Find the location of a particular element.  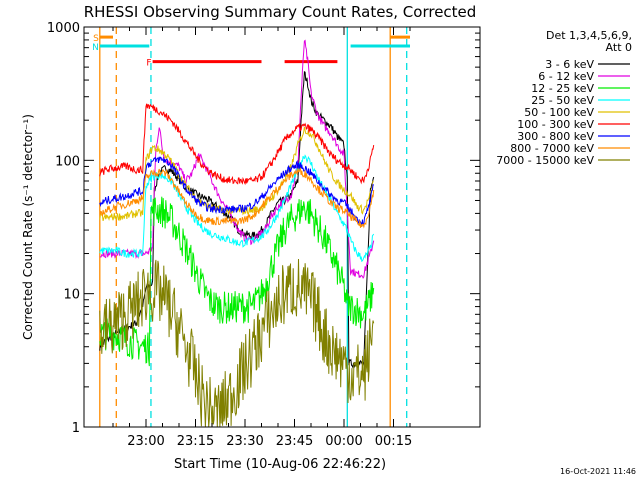

x-tick-label: 00:15 is located at coordinates (393, 441).